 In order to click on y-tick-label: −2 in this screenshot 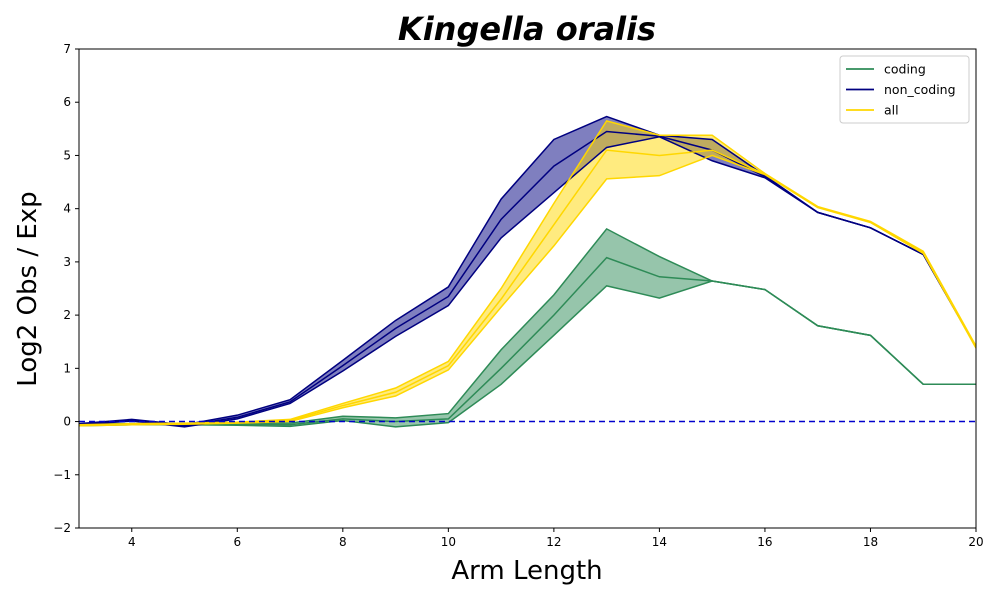, I will do `click(62, 528)`.